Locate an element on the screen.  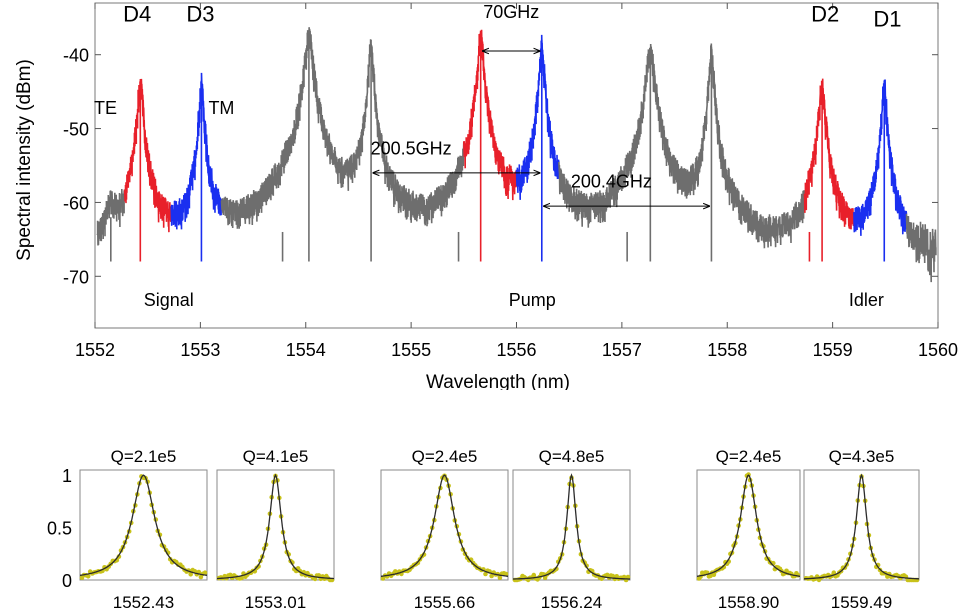
x-tick-label: 1558 is located at coordinates (727, 350).